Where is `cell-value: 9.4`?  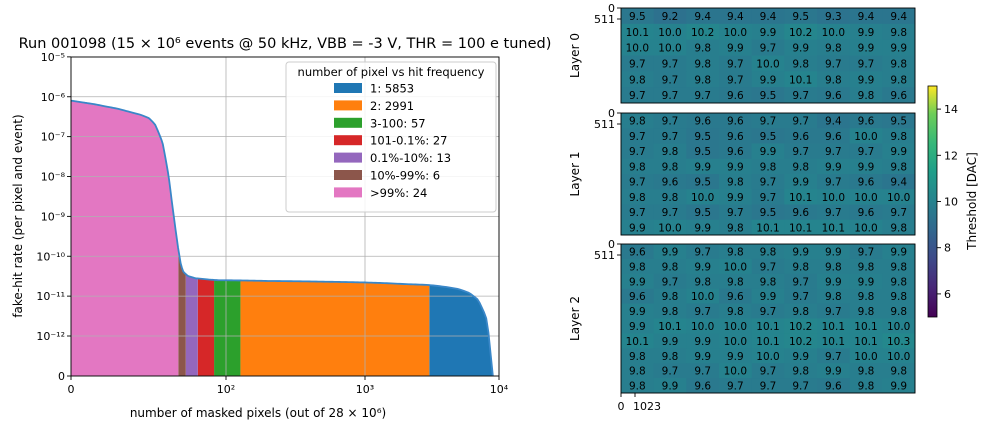 cell-value: 9.4 is located at coordinates (702, 17).